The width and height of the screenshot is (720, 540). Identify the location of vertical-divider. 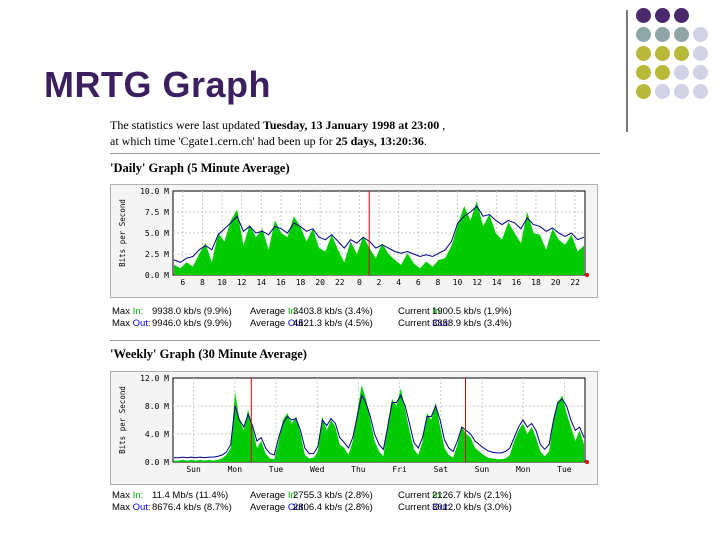
(627, 71).